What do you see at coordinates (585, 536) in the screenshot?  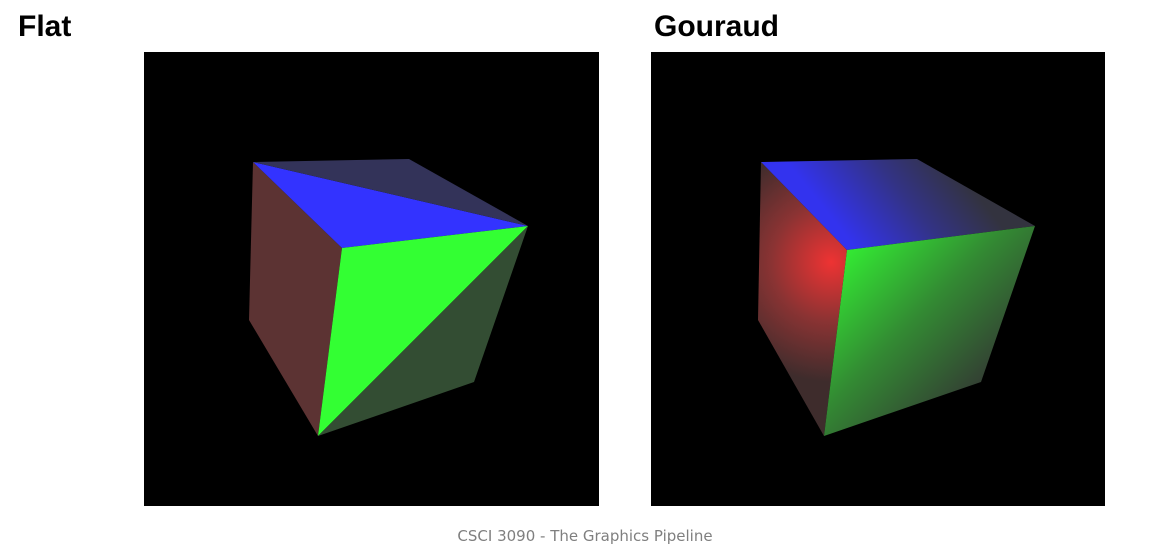 I see `slide-footer: CSCI 3090 - The Graphics Pipeline` at bounding box center [585, 536].